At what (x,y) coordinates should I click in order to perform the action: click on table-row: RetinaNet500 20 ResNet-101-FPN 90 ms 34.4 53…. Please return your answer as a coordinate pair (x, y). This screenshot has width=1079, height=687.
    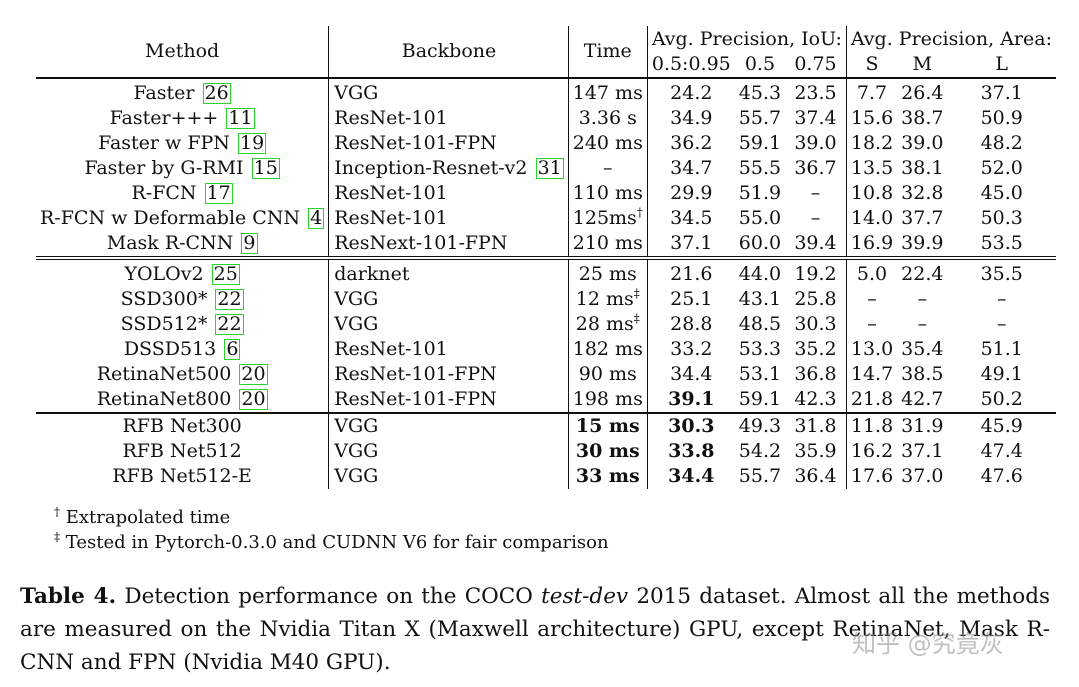
    Looking at the image, I should click on (546, 374).